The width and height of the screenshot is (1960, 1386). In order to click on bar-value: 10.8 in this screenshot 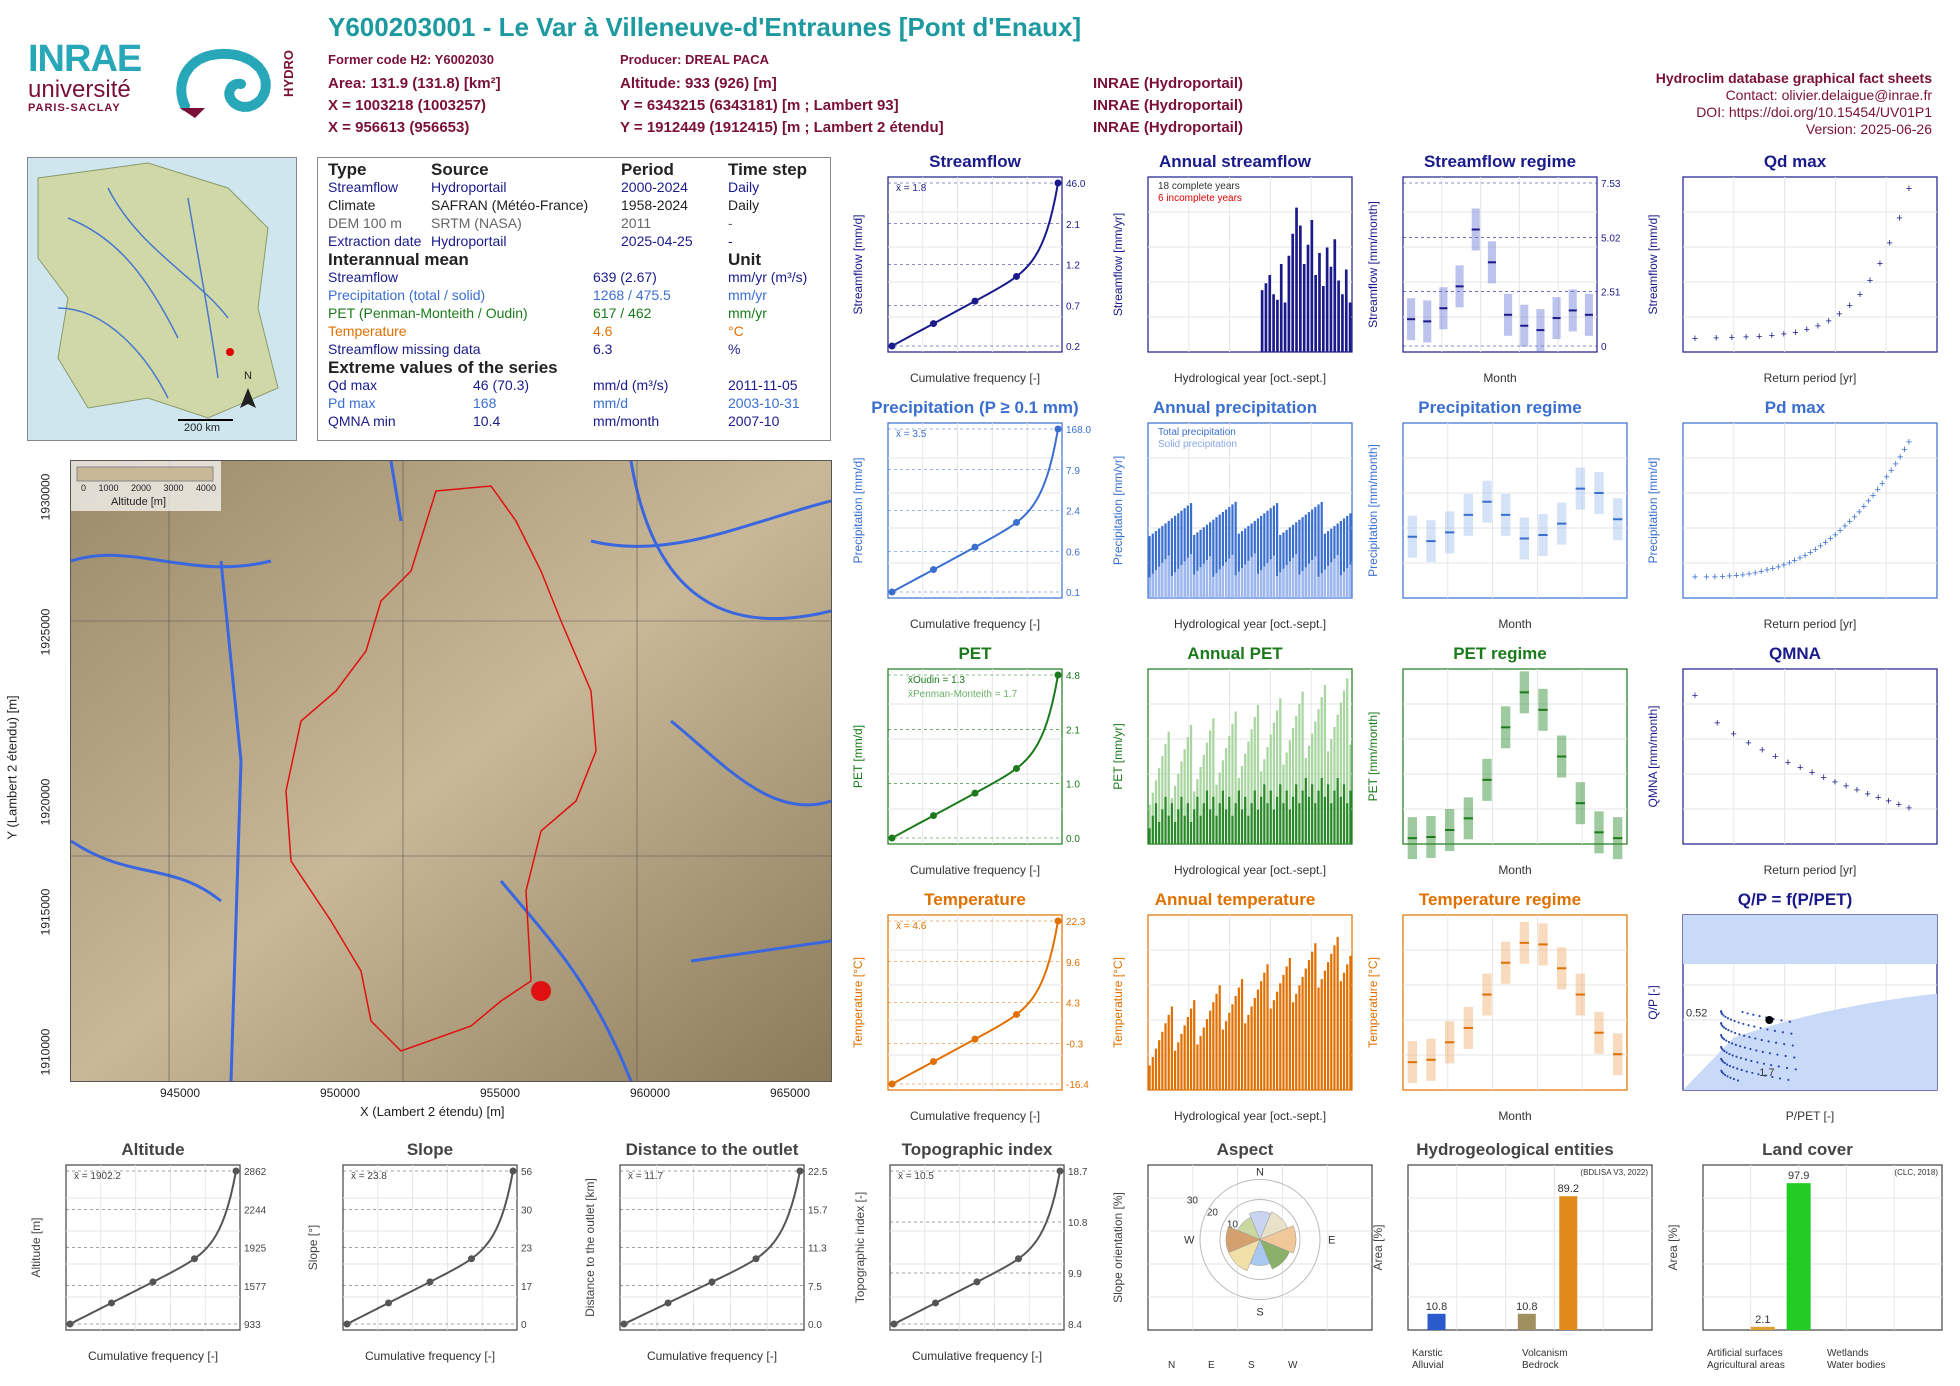, I will do `click(1436, 1307)`.